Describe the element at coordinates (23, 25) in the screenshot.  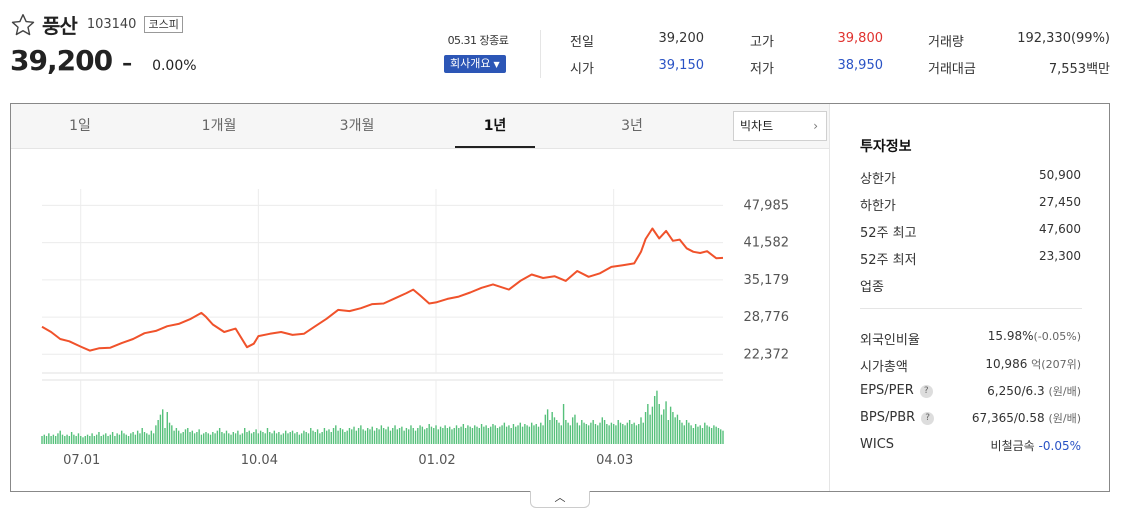
I see `star-icon` at that location.